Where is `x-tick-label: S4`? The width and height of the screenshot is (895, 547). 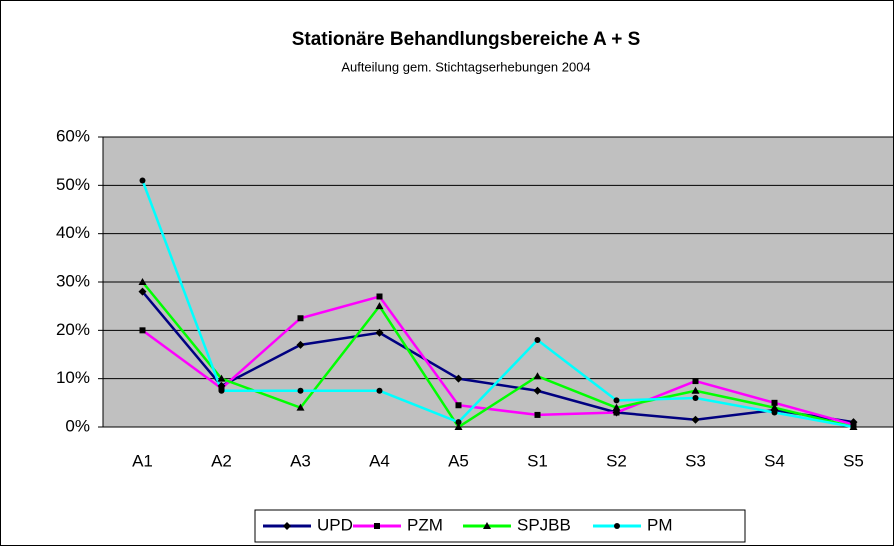
x-tick-label: S4 is located at coordinates (774, 460).